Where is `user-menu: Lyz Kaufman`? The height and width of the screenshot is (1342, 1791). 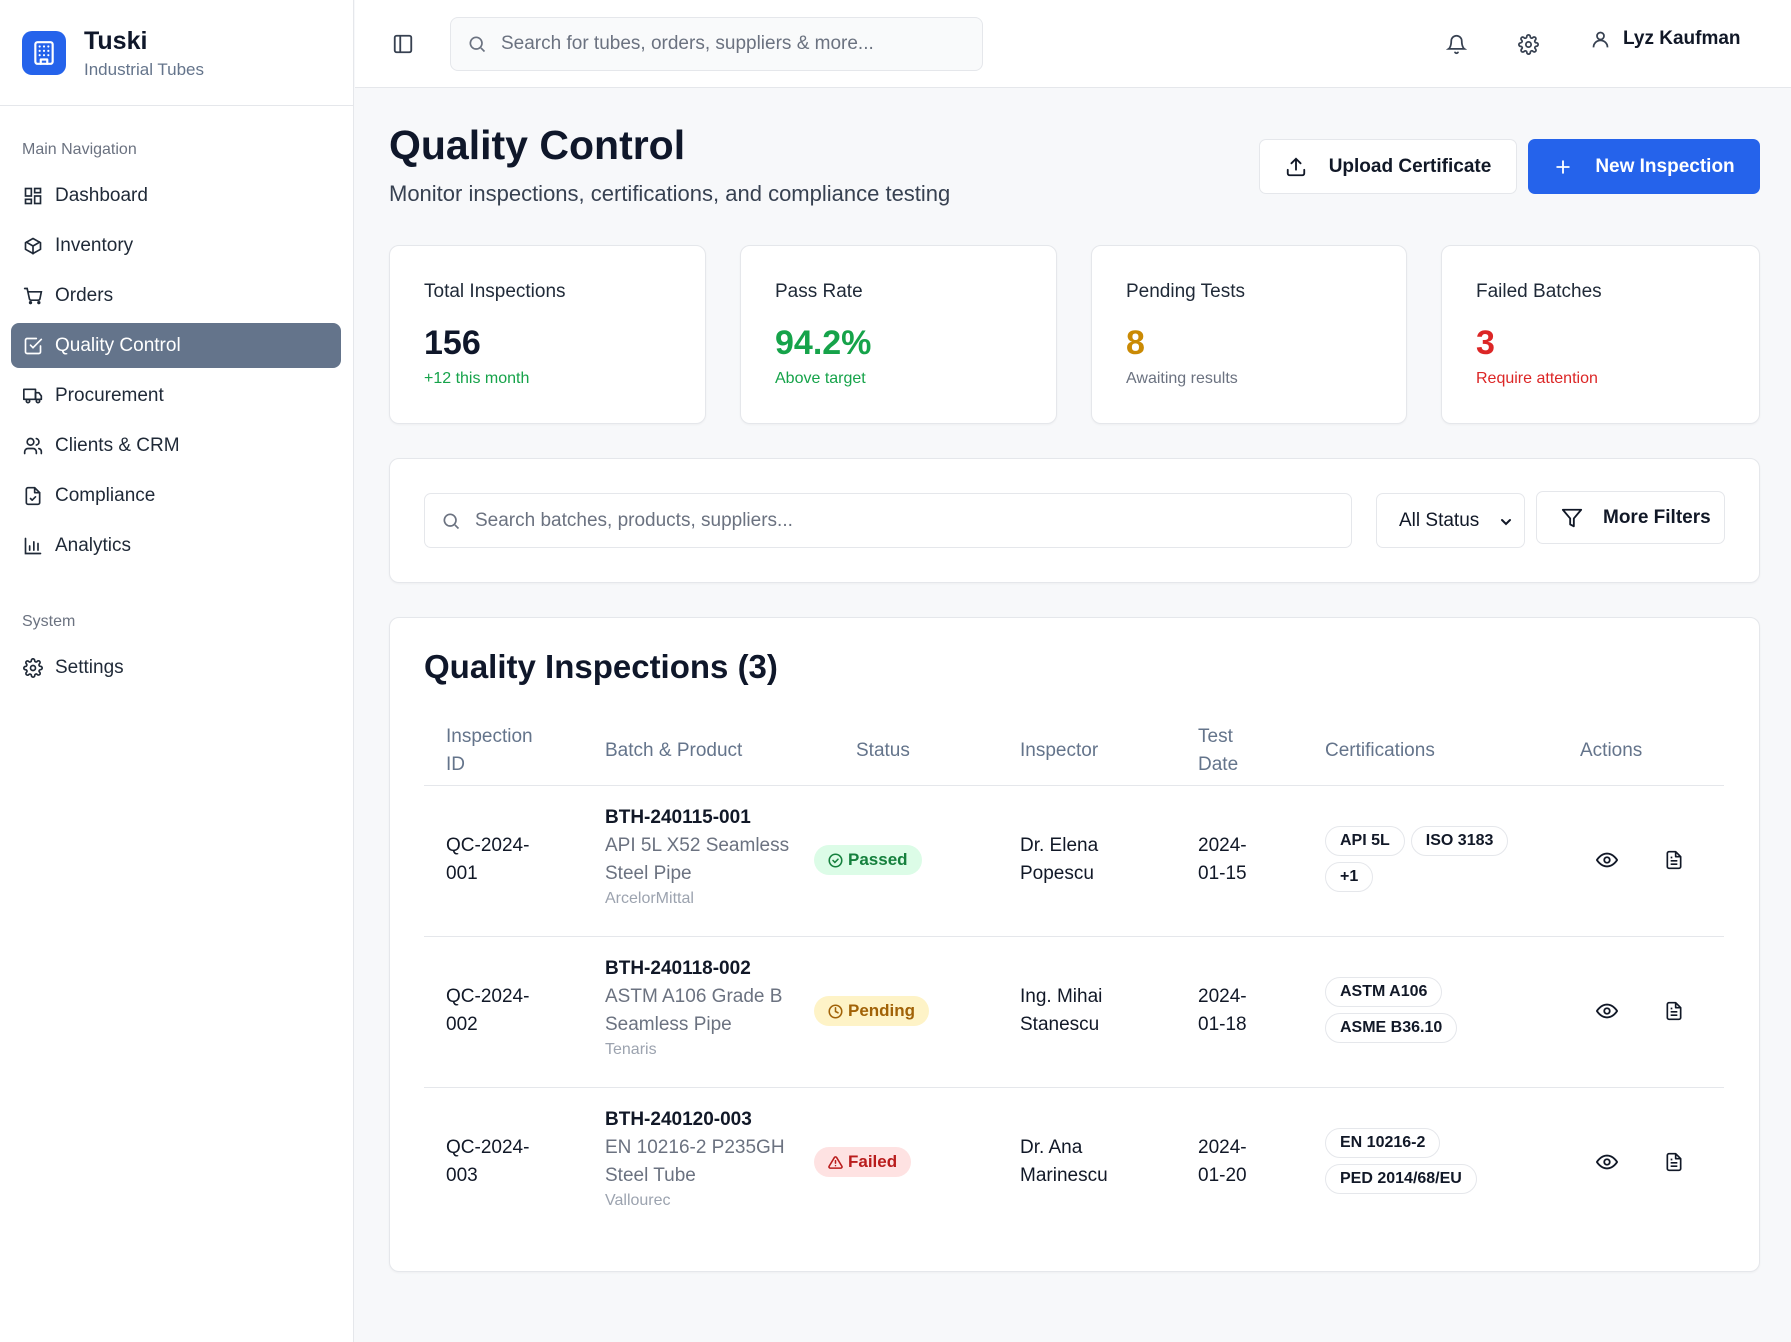
user-menu: Lyz Kaufman is located at coordinates (1665, 39).